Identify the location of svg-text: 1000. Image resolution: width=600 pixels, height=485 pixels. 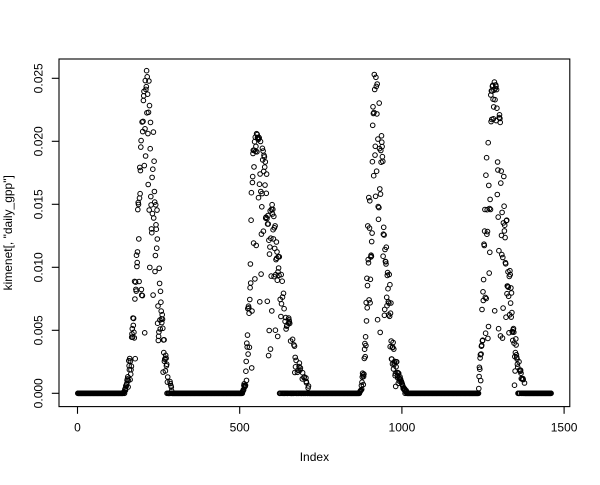
(402, 428).